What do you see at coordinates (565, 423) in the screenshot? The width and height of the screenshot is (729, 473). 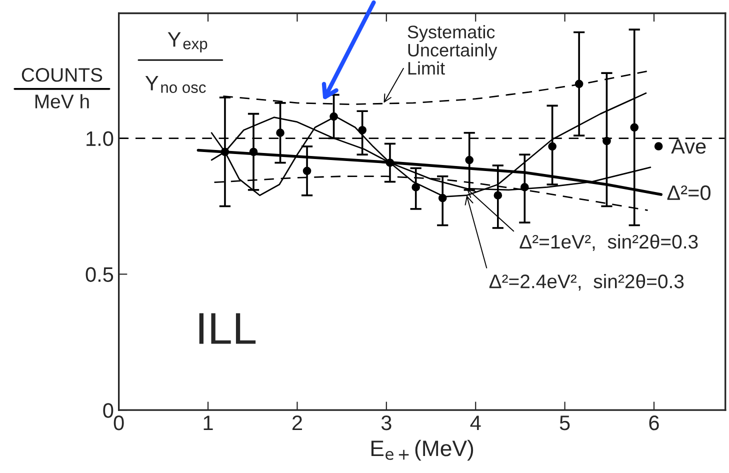 I see `x-tick-label: 5` at bounding box center [565, 423].